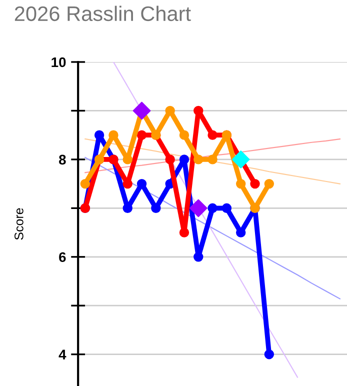 The width and height of the screenshot is (347, 386). I want to click on line-series, so click(212, 156).